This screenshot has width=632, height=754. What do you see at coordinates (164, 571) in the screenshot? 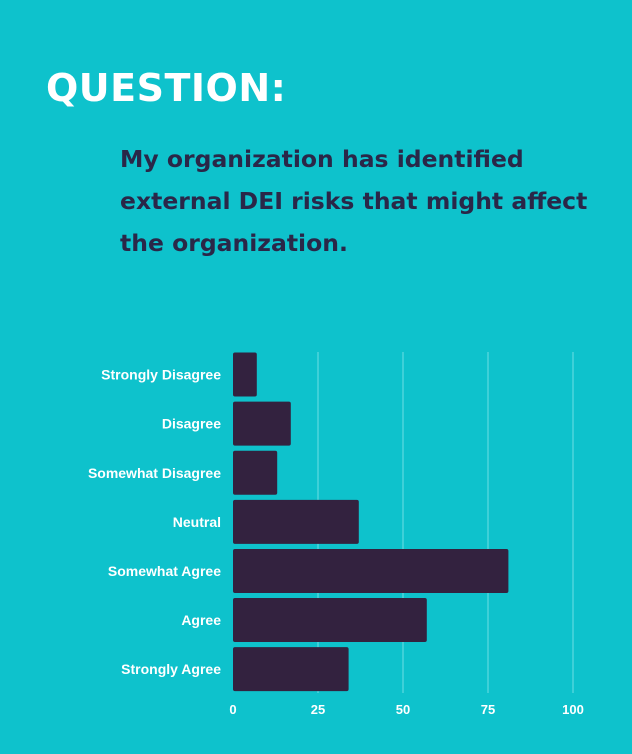
I see `category-label: Somewhat Agree` at bounding box center [164, 571].